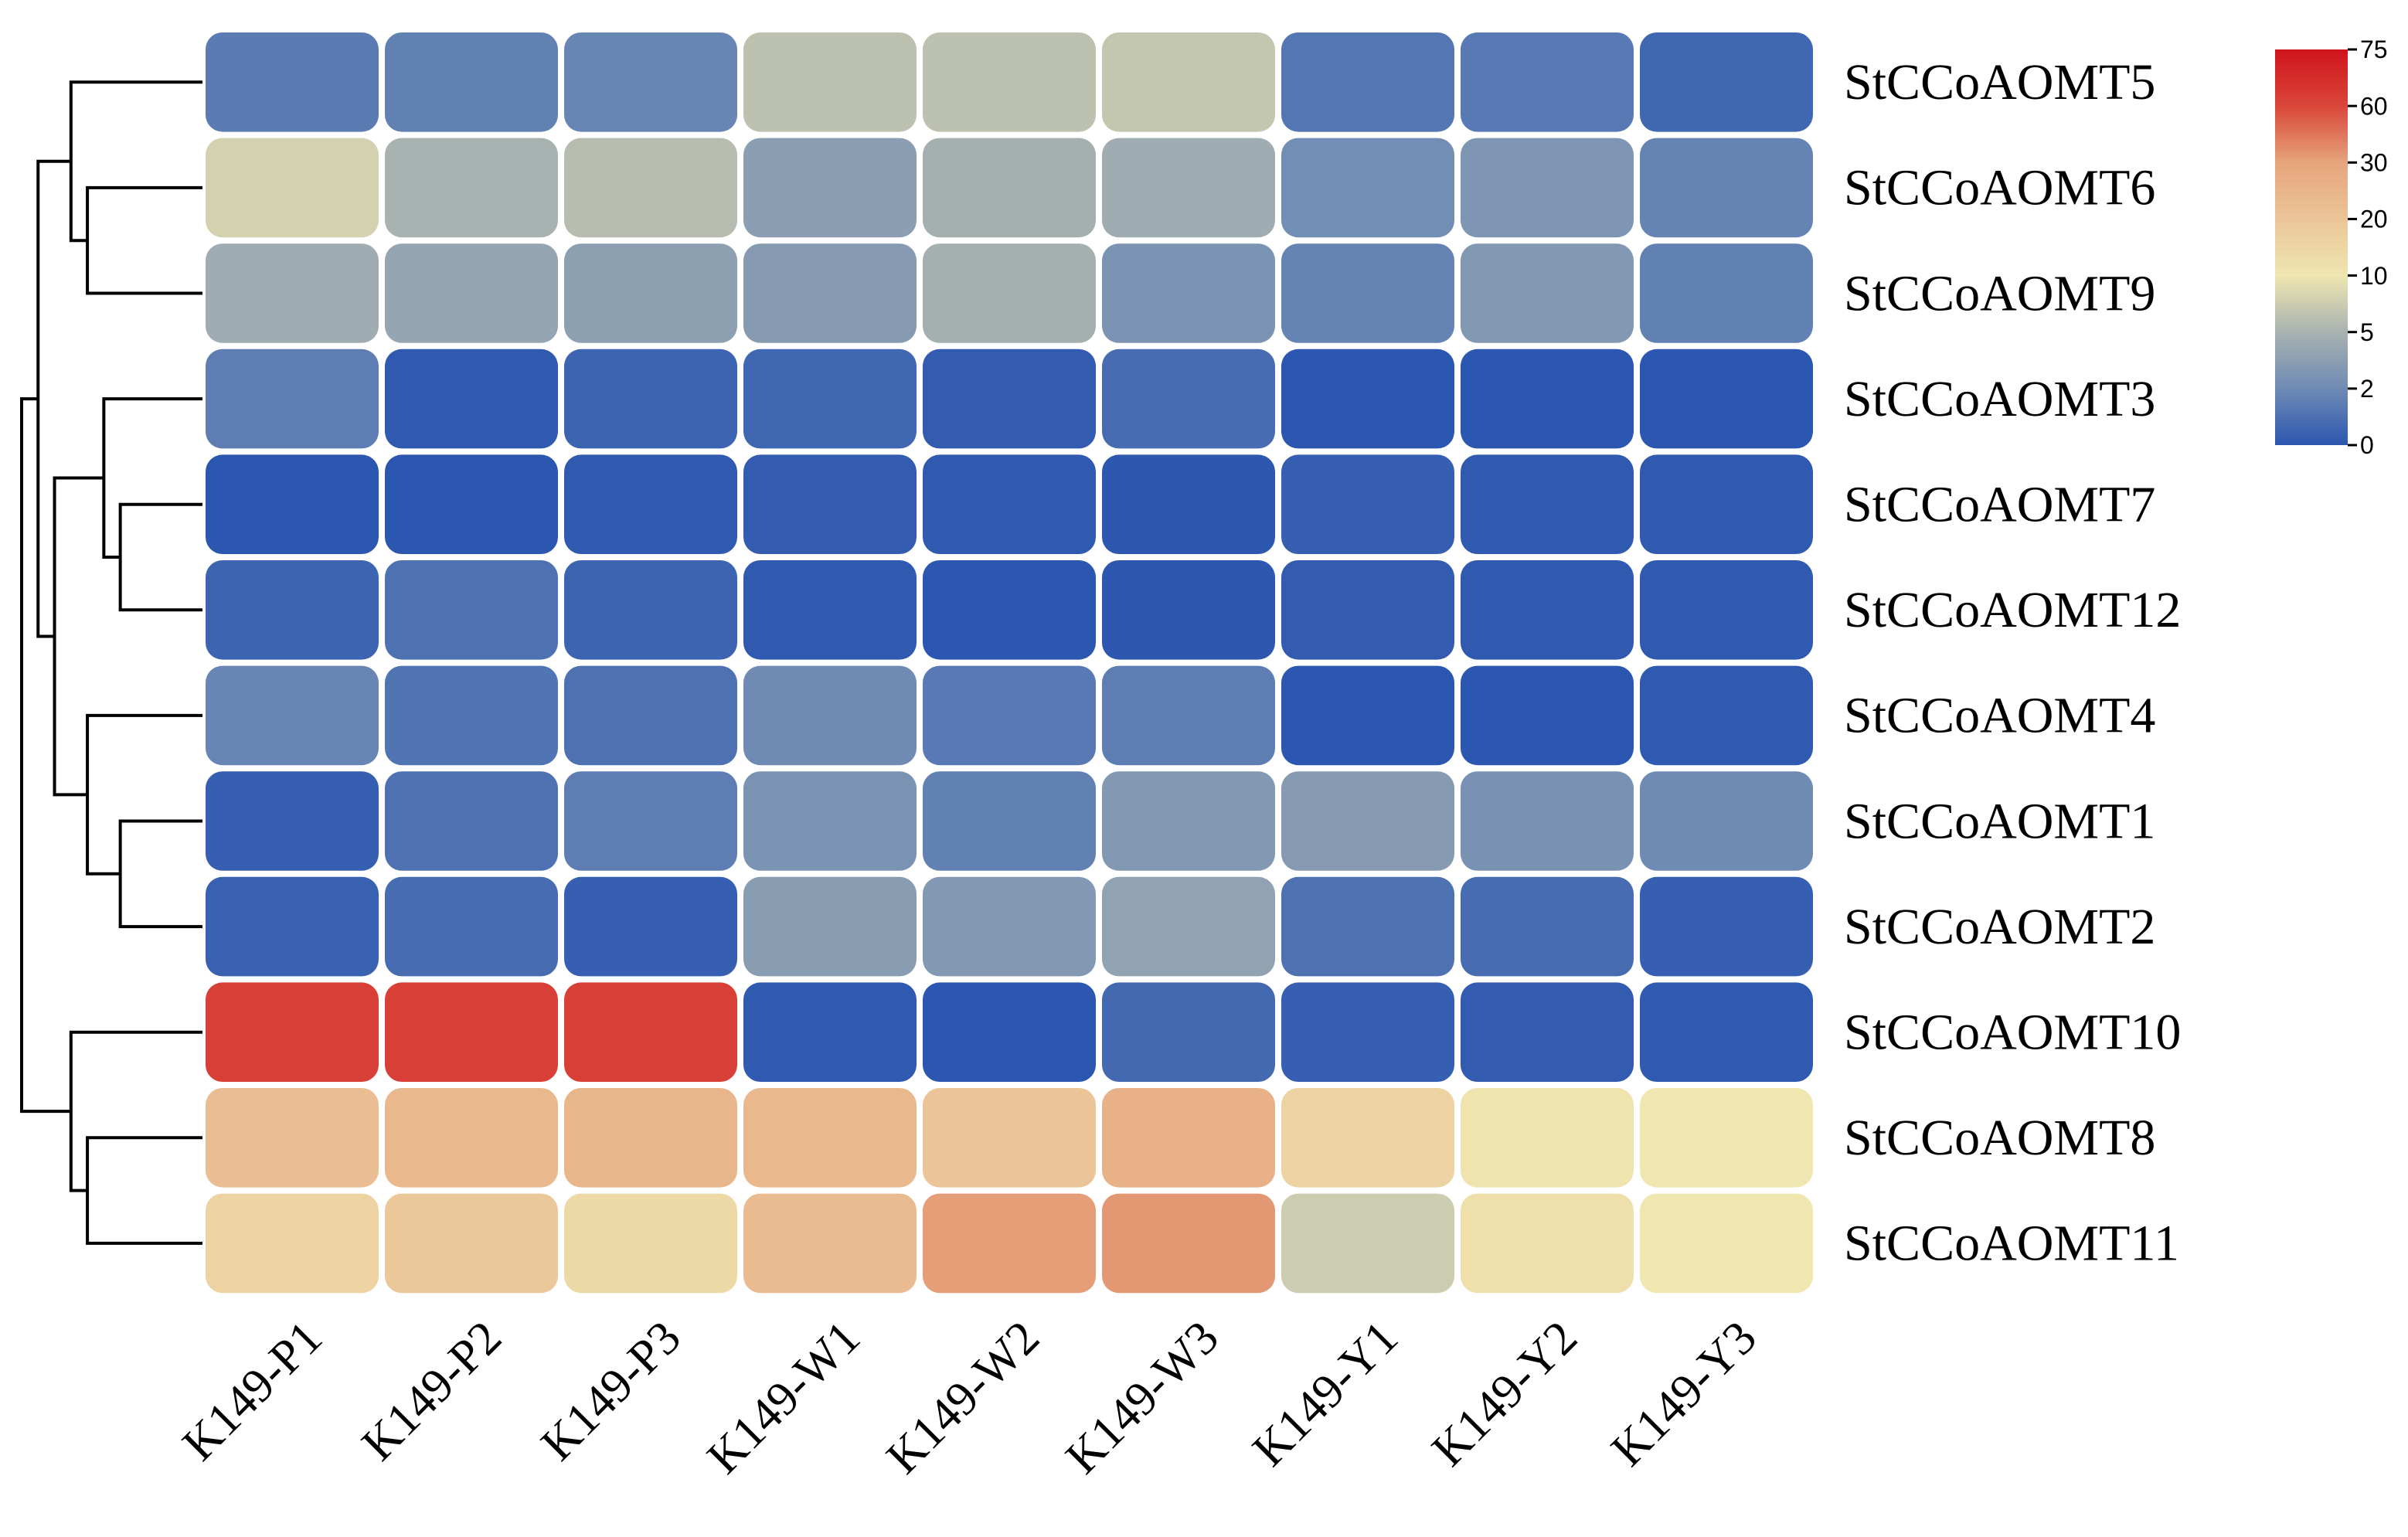 The width and height of the screenshot is (2408, 1537). Describe the element at coordinates (1727, 1243) in the screenshot. I see `heatmap-cell-StCCoAOMT11-K149-Y3` at that location.